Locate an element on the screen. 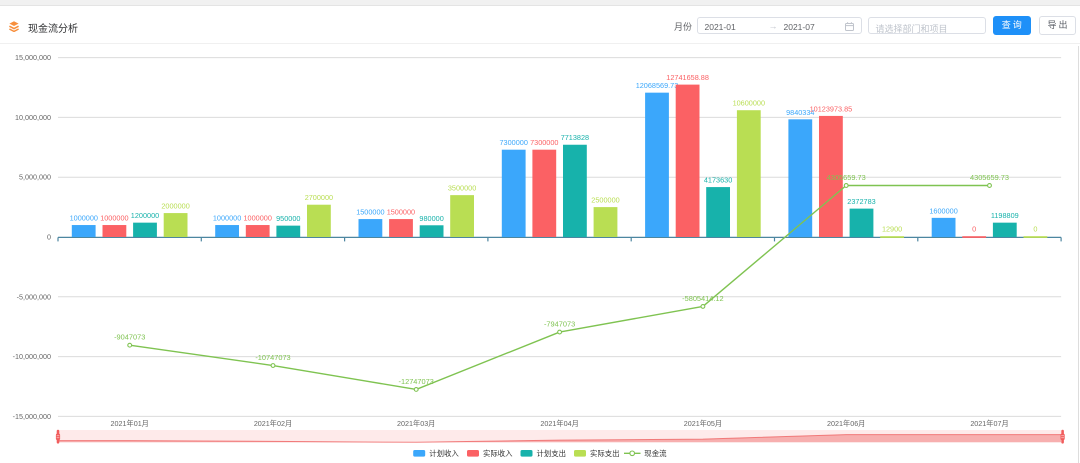  svg-text: 10,000,000 is located at coordinates (33, 117).